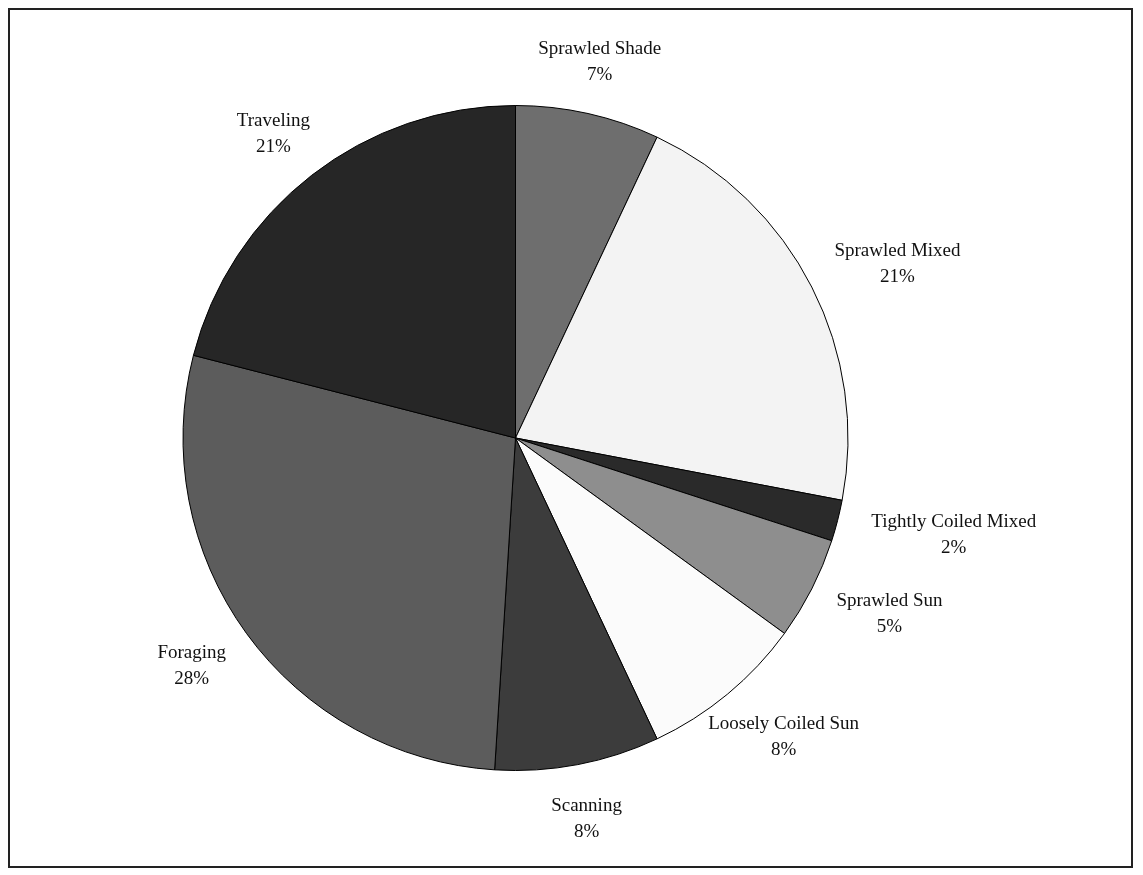  What do you see at coordinates (954, 547) in the screenshot?
I see `data-label: 2%` at bounding box center [954, 547].